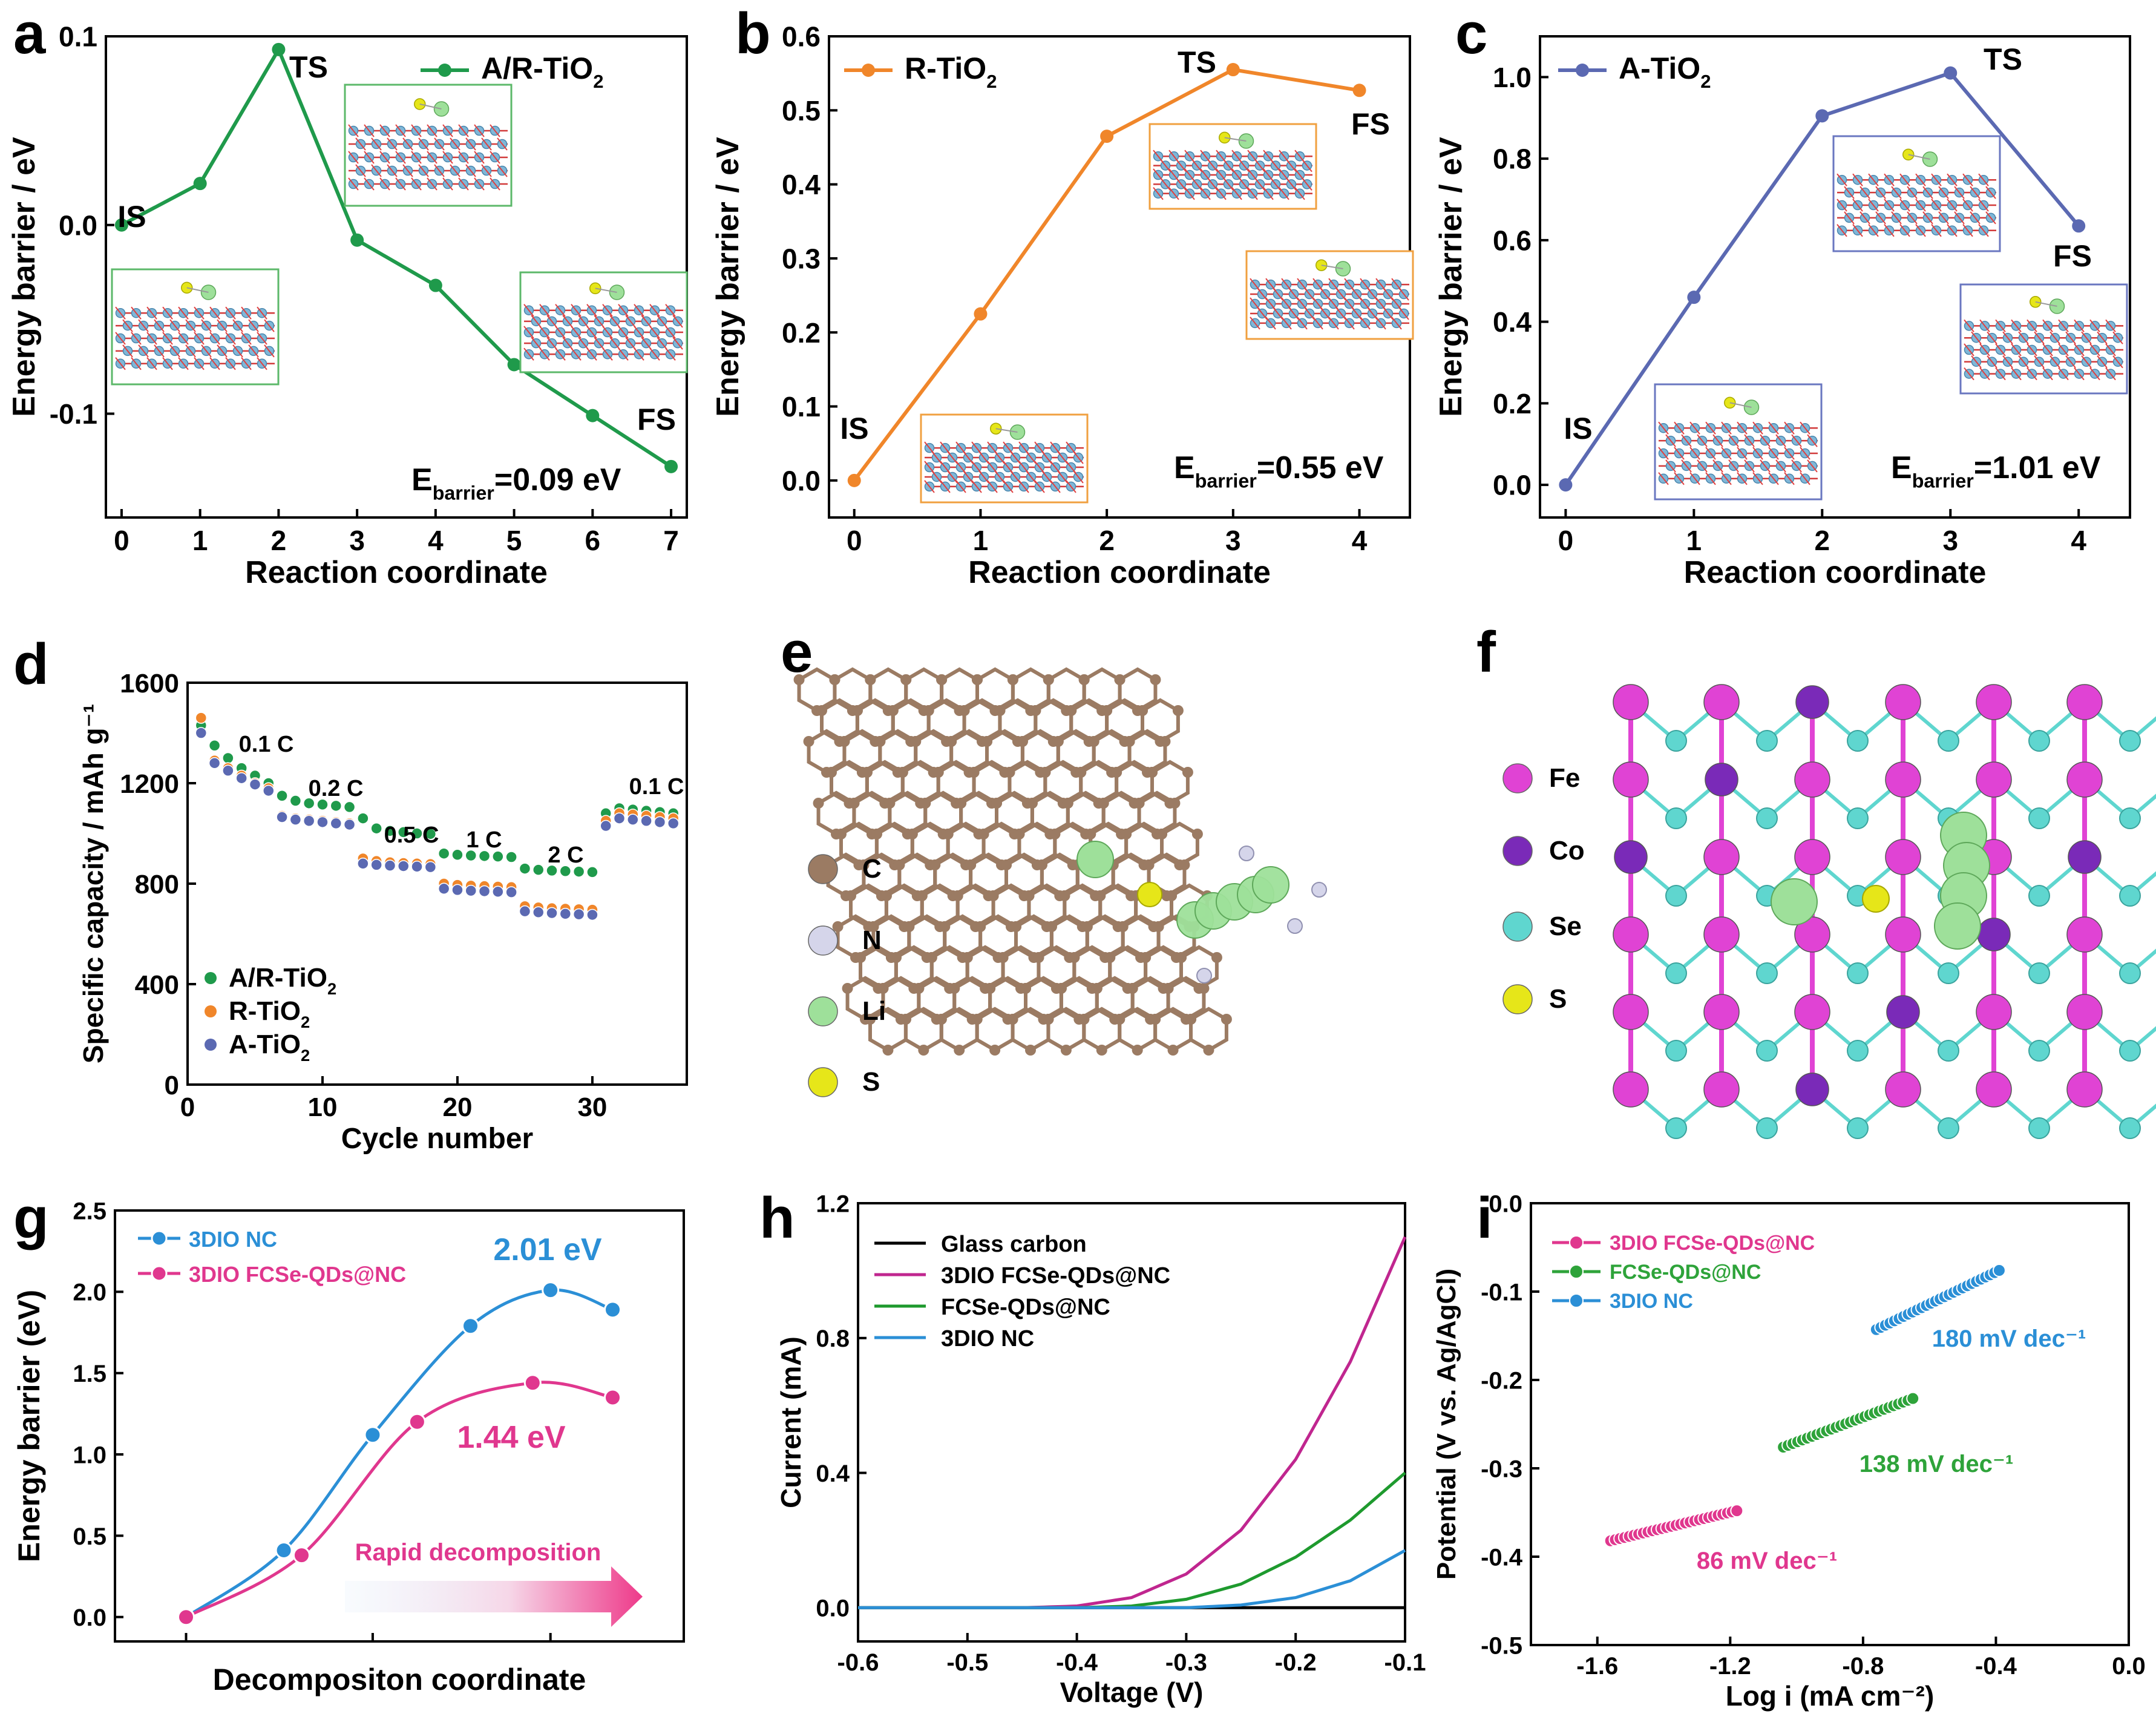  What do you see at coordinates (131, 217) in the screenshot?
I see `point-label-is: IS` at bounding box center [131, 217].